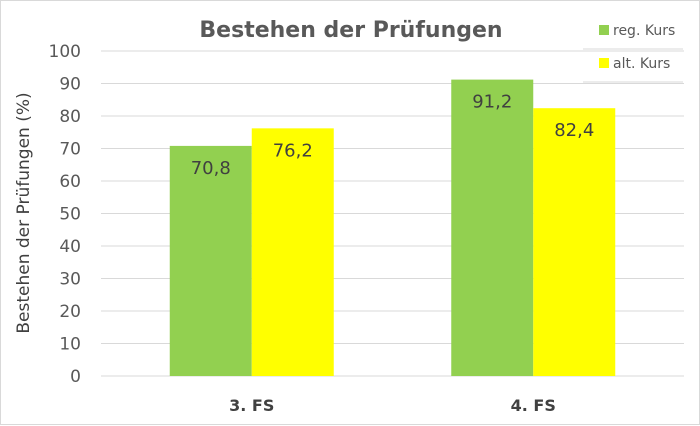  Describe the element at coordinates (70, 215) in the screenshot. I see `y-tick-label: 50` at that location.